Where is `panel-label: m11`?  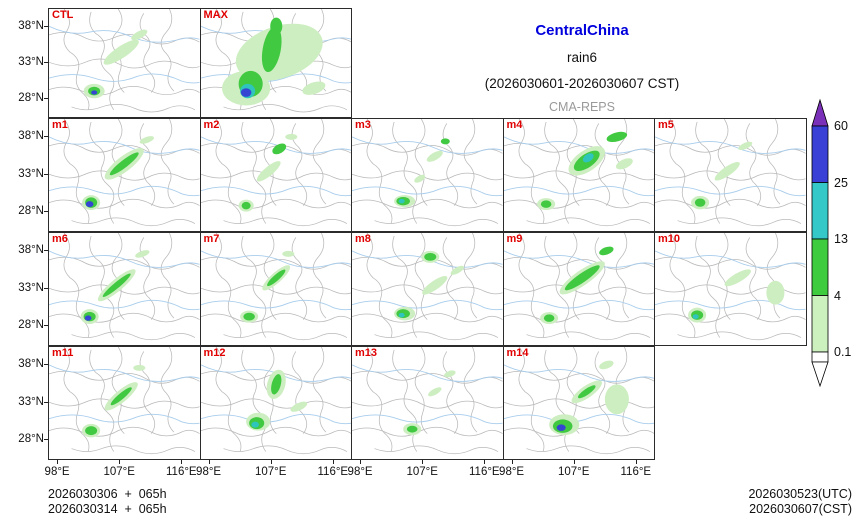 panel-label: m11 is located at coordinates (63, 353).